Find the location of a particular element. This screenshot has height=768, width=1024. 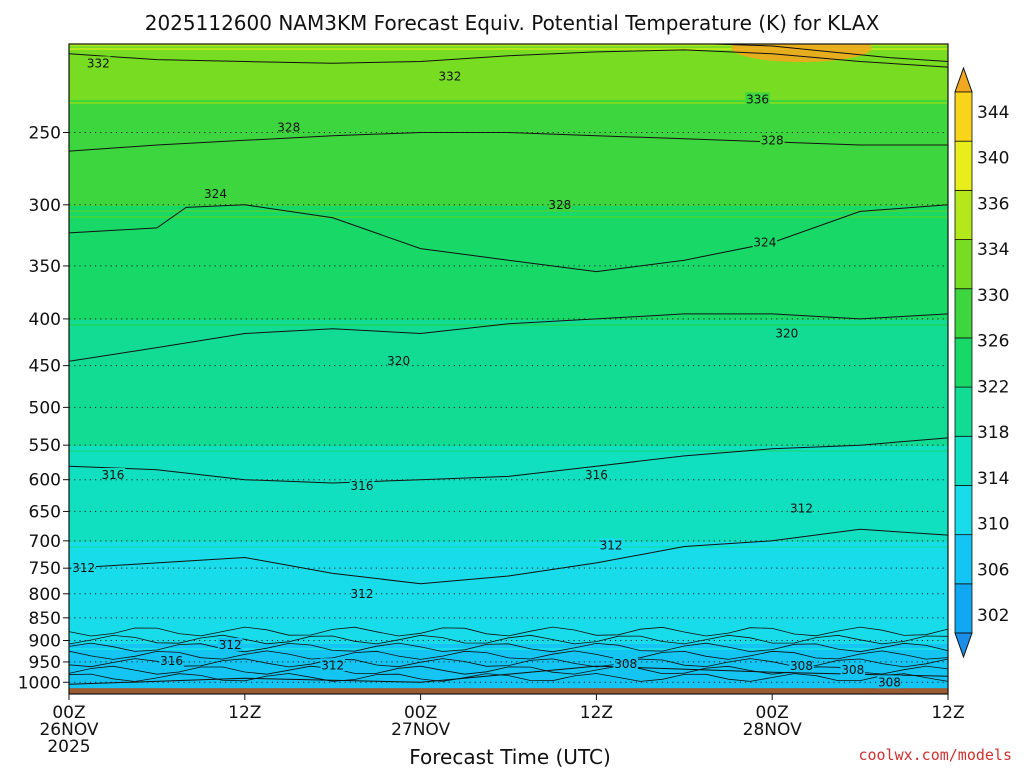

contour-line-low is located at coordinates (508, 677).